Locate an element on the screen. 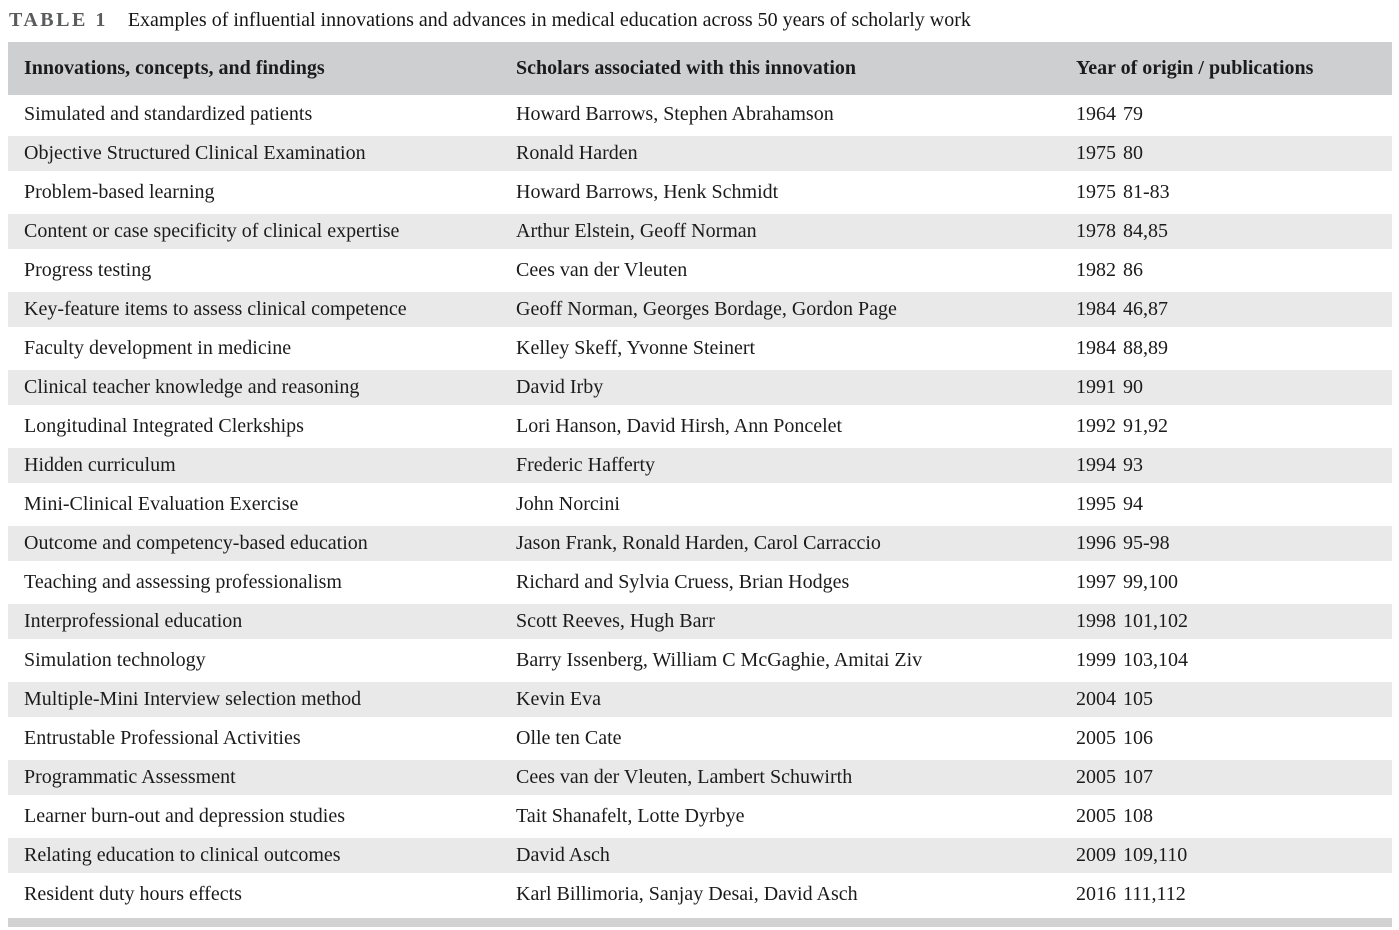 The image size is (1399, 930). scholars-cell: Kelley Skeff, Yvonne Steinert is located at coordinates (636, 348).